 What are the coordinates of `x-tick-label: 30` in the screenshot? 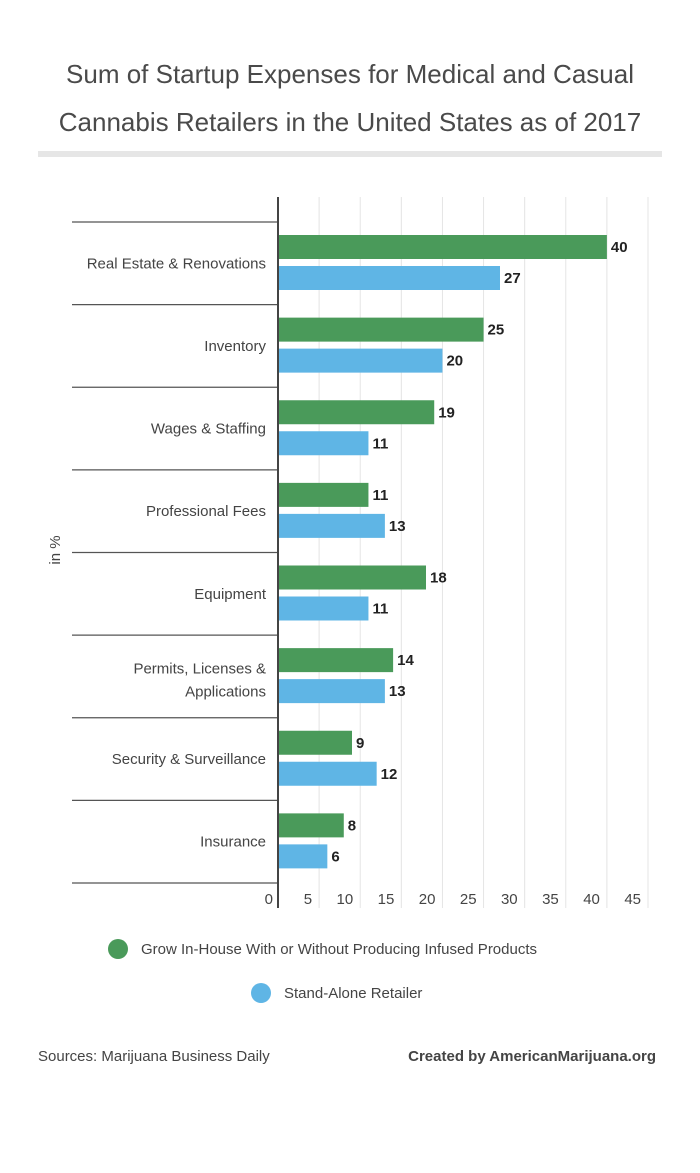 It's located at (509, 899).